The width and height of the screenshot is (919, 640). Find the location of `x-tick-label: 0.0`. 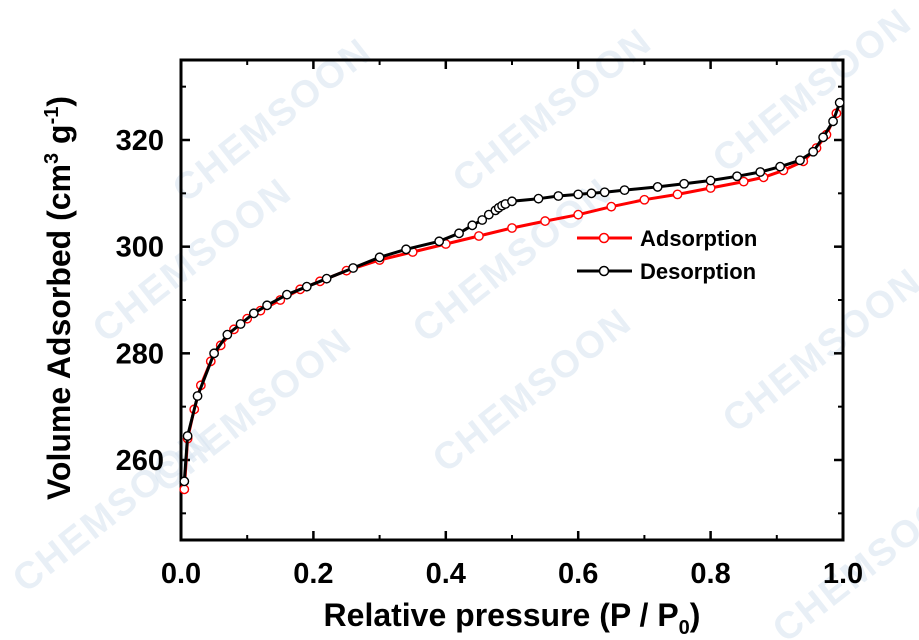

x-tick-label: 0.0 is located at coordinates (181, 574).